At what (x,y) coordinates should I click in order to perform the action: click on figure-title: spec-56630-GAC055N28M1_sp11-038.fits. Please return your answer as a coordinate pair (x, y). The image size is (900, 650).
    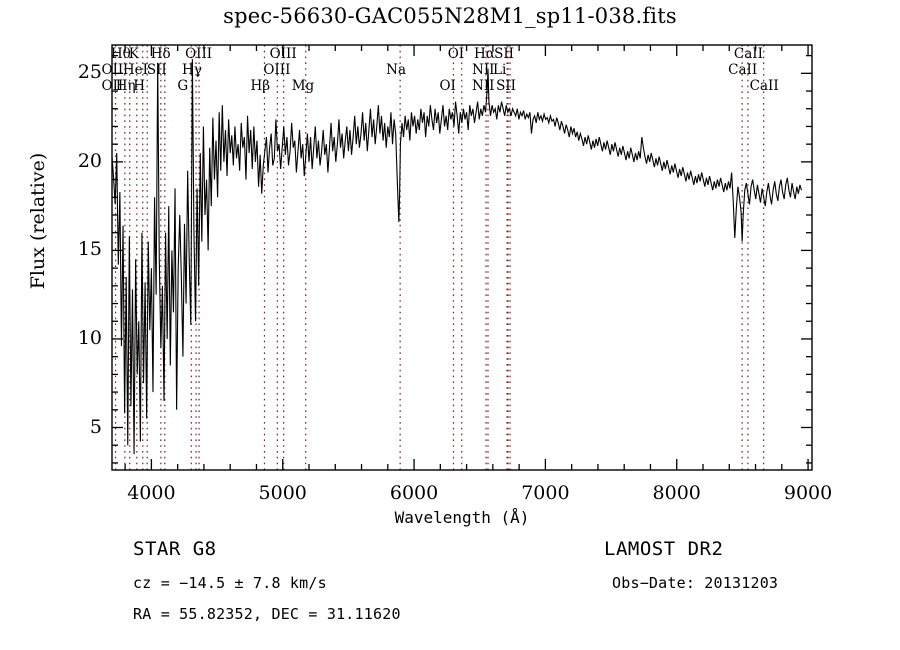
    Looking at the image, I should click on (450, 16).